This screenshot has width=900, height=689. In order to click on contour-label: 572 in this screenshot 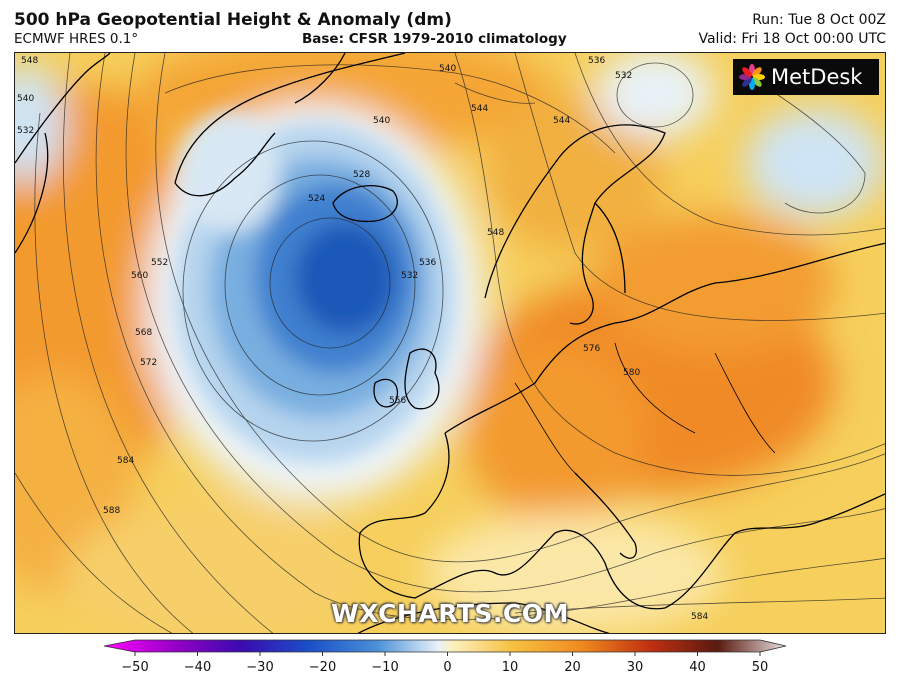, I will do `click(148, 363)`.